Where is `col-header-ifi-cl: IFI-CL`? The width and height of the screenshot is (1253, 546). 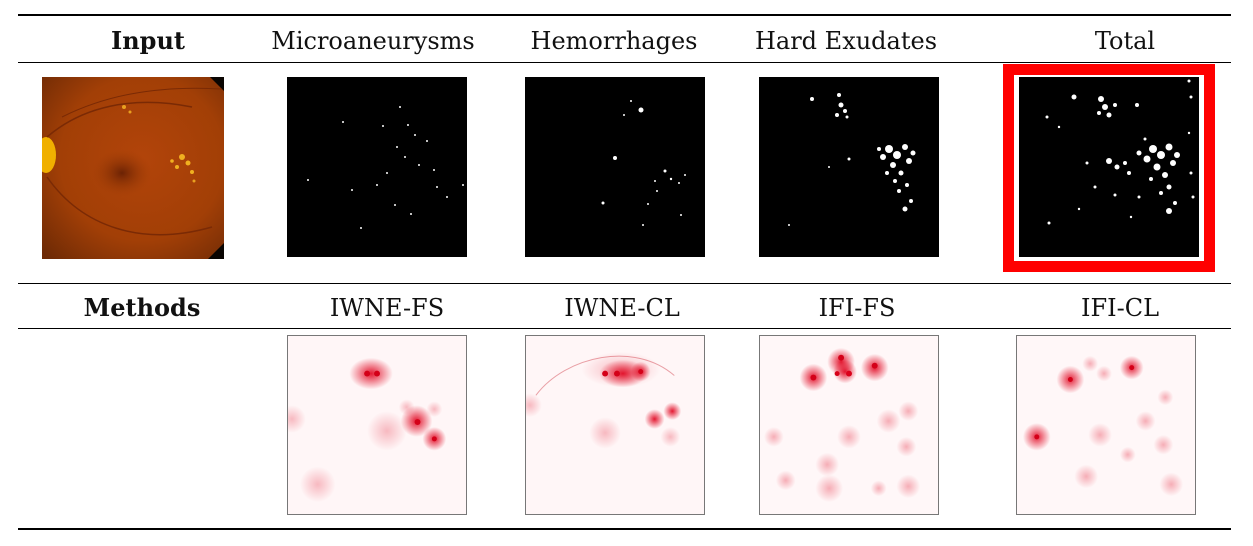
col-header-ifi-cl: IFI-CL is located at coordinates (1120, 308).